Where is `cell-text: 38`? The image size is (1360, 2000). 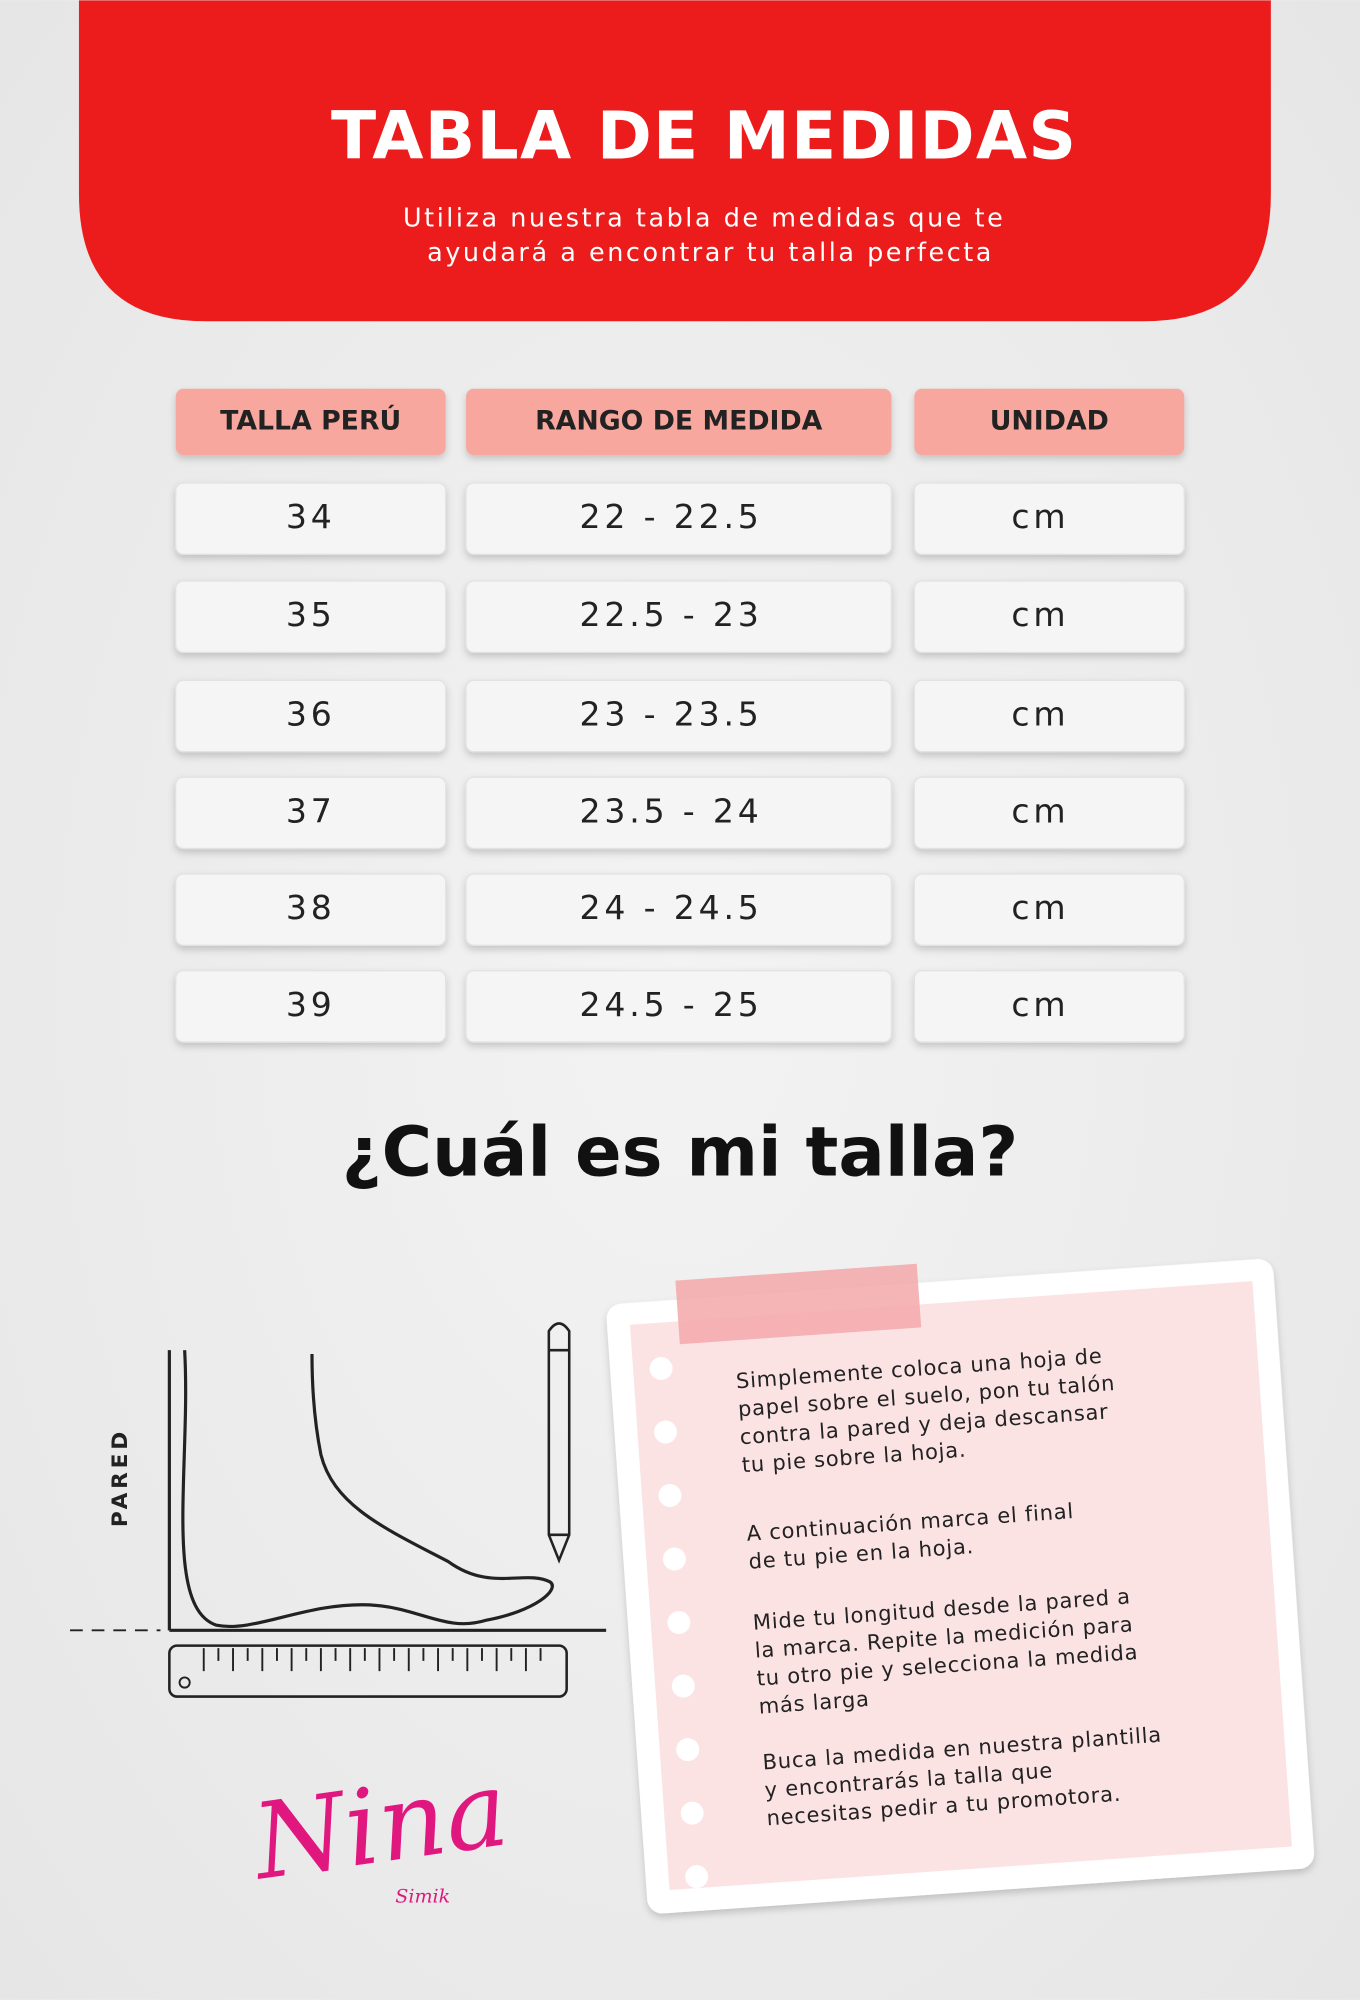
cell-text: 38 is located at coordinates (311, 907).